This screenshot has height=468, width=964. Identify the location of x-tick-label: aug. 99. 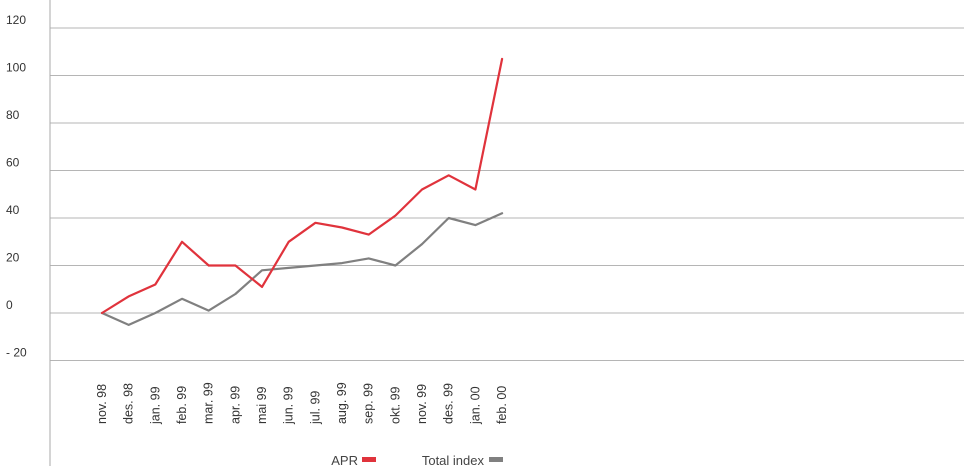
(342, 403).